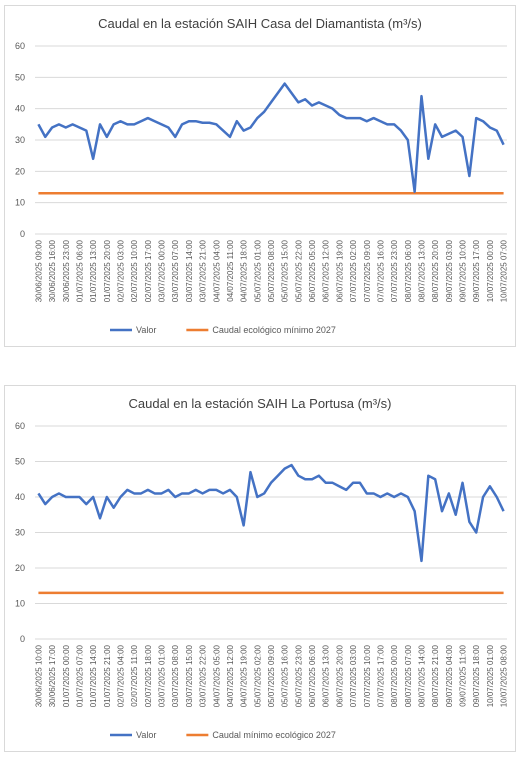 The image size is (518, 758). Describe the element at coordinates (367, 675) in the screenshot. I see `x-tick-label: 07/07/2025 10:00` at that location.